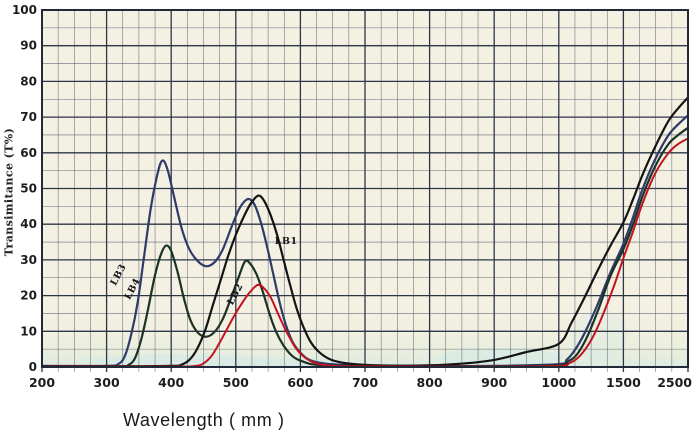 This screenshot has width=693, height=447. What do you see at coordinates (28, 153) in the screenshot?
I see `y-tick-label-60: 60` at bounding box center [28, 153].